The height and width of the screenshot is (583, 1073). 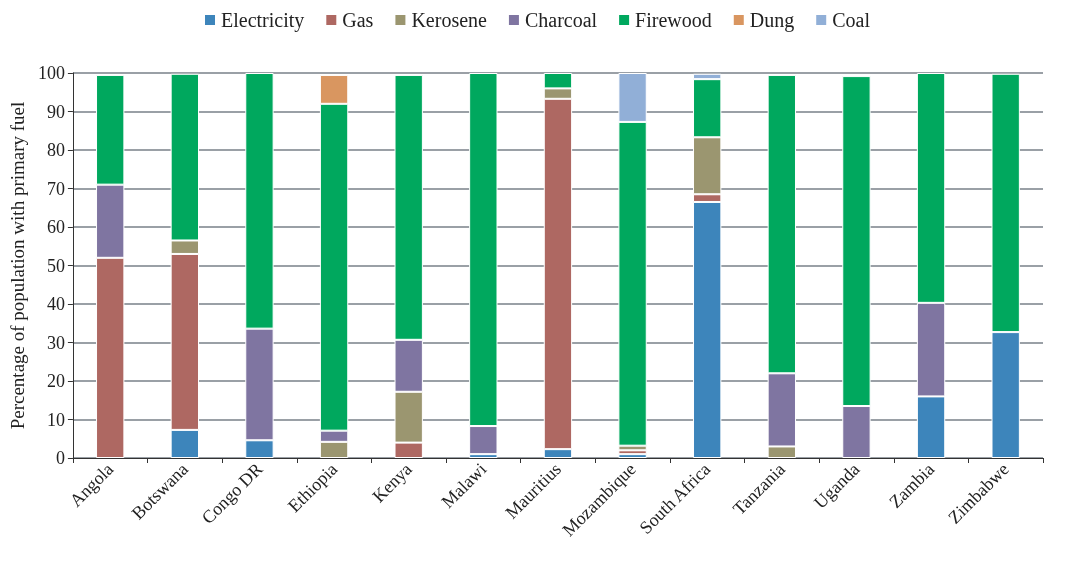 What do you see at coordinates (55, 342) in the screenshot?
I see `y-tick-label: 30` at bounding box center [55, 342].